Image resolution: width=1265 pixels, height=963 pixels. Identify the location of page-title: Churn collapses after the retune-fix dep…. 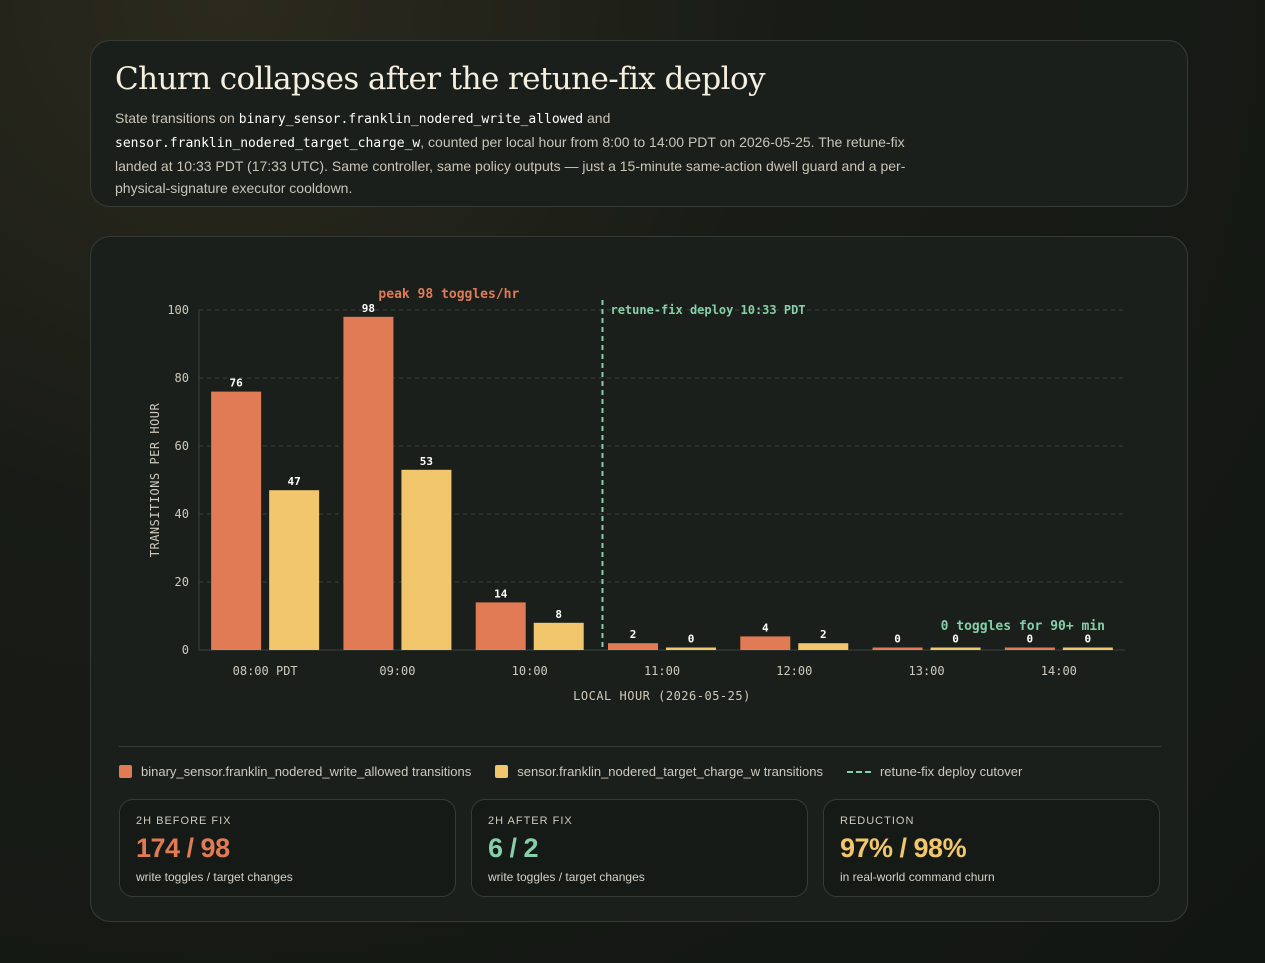
(440, 79).